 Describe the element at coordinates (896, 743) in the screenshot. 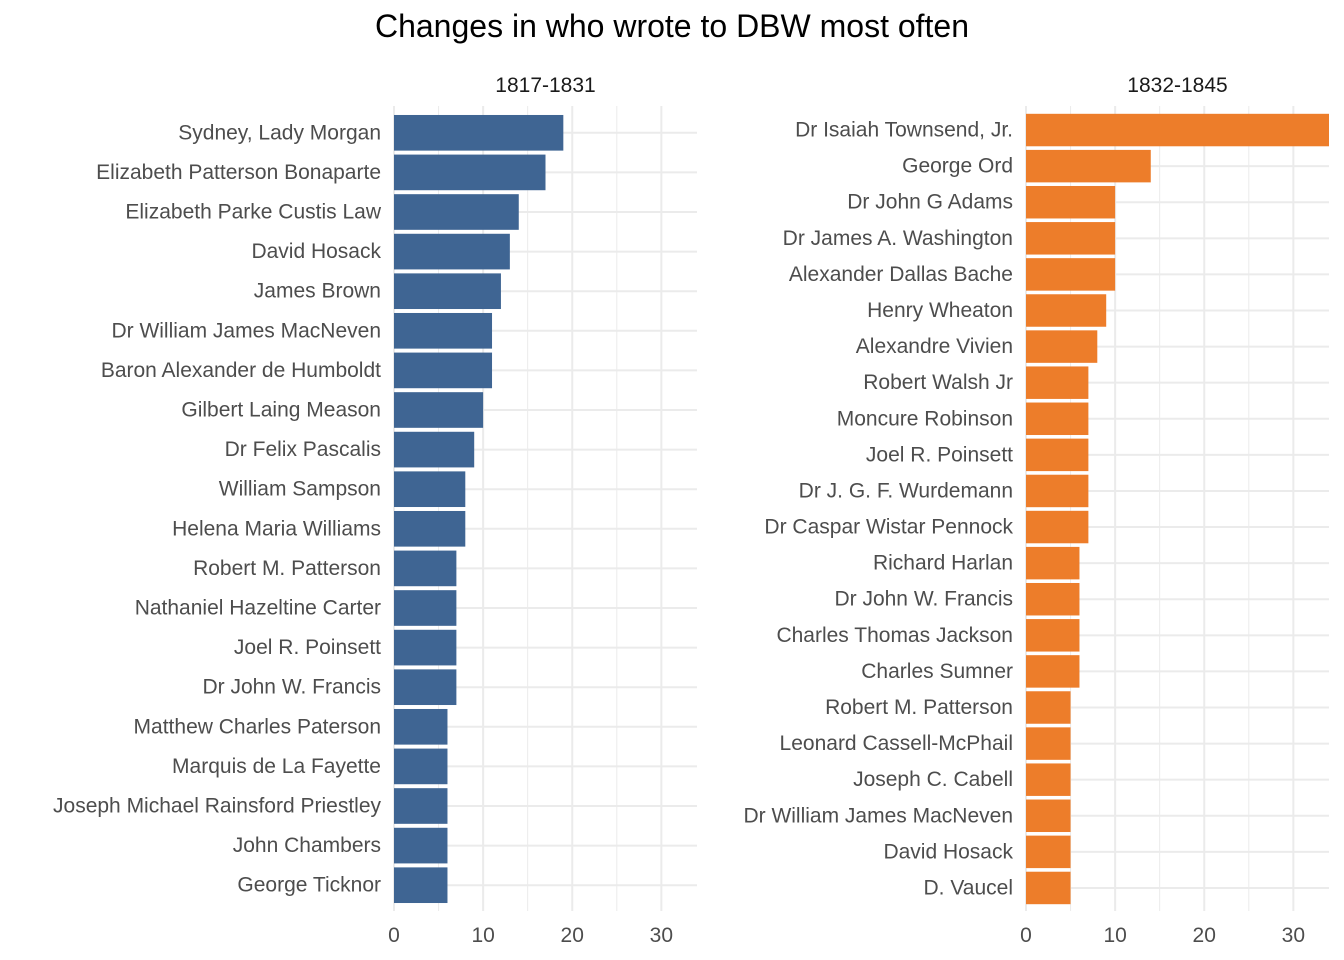

I see `category-label: Leonard Cassell-McPhail` at that location.